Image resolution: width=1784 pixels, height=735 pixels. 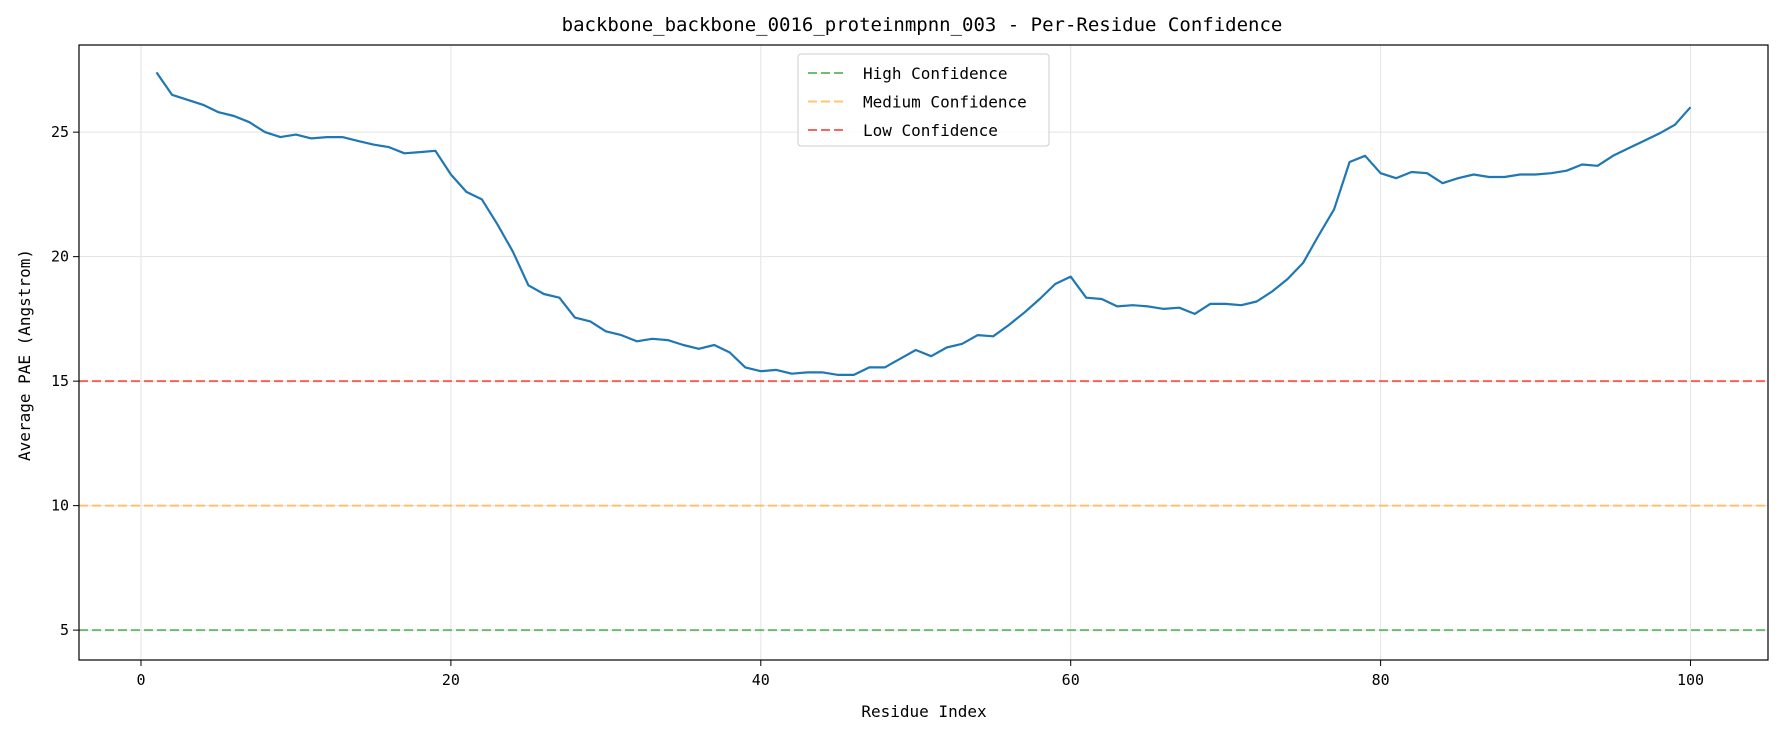 I want to click on legend-label: Low Confidence, so click(x=930, y=130).